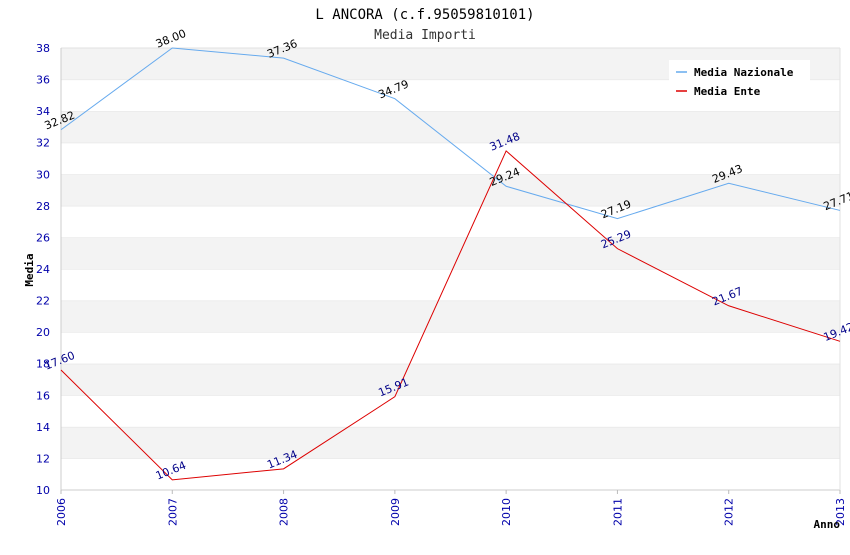 The height and width of the screenshot is (555, 850). What do you see at coordinates (744, 72) in the screenshot?
I see `legend-entry-label: Media Nazionale` at bounding box center [744, 72].